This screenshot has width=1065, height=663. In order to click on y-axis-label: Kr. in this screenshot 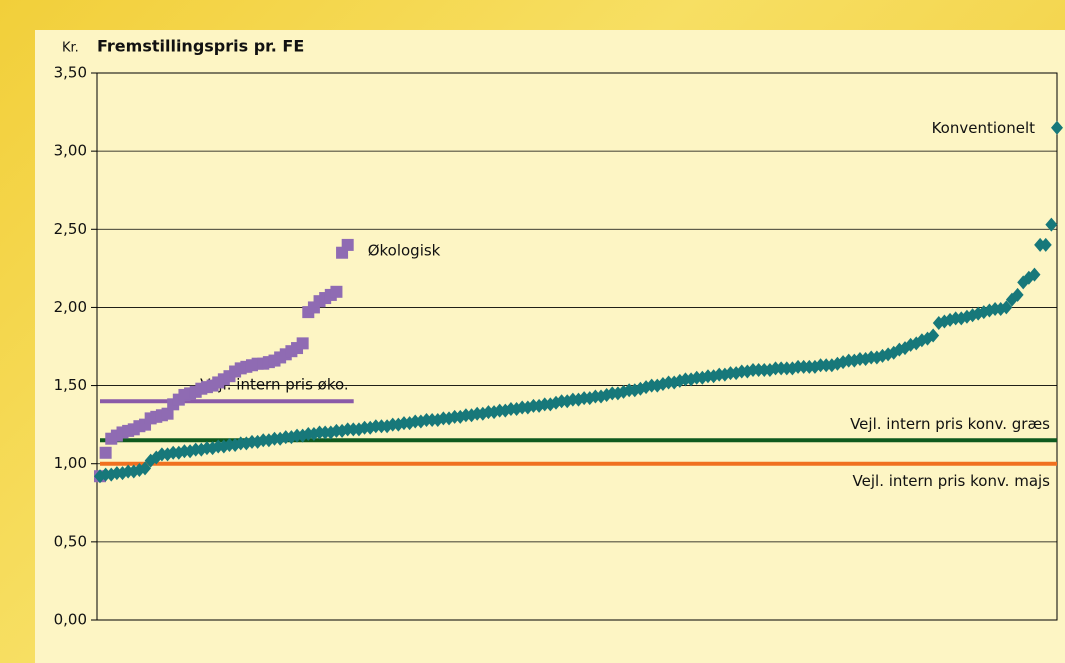, I will do `click(70, 48)`.